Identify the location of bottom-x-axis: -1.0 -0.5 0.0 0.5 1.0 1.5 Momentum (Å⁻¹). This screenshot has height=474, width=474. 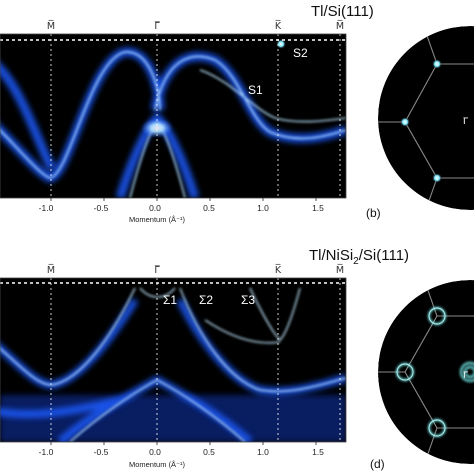
(181, 455).